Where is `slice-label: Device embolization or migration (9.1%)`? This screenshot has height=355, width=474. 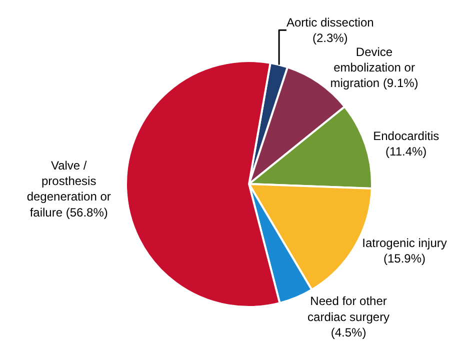 slice-label: Device embolization or migration (9.1%) is located at coordinates (374, 67).